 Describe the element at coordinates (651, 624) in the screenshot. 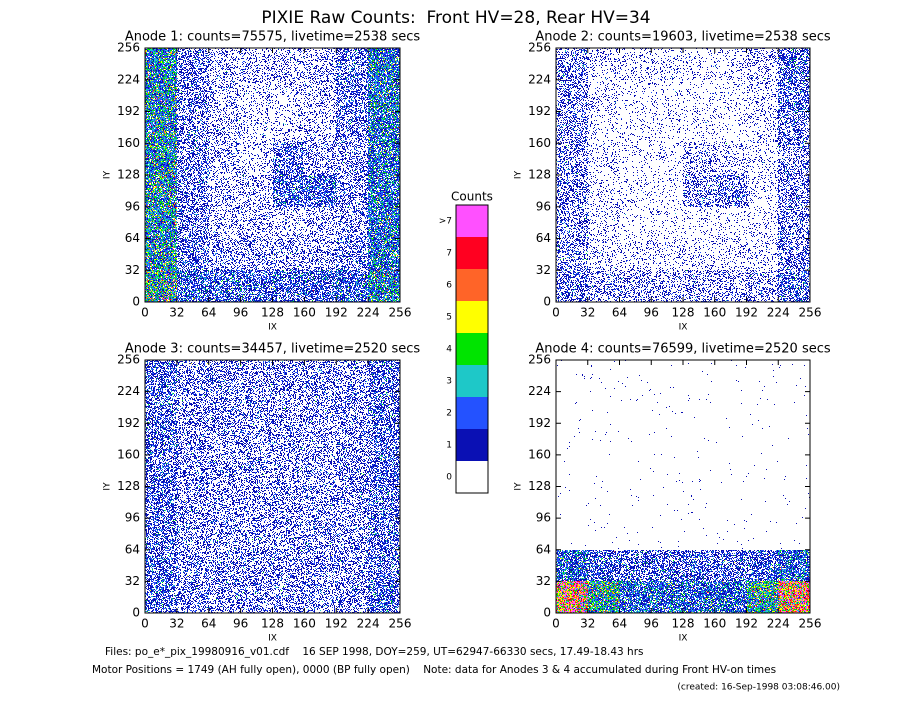

I see `x-tick-label: 96` at that location.